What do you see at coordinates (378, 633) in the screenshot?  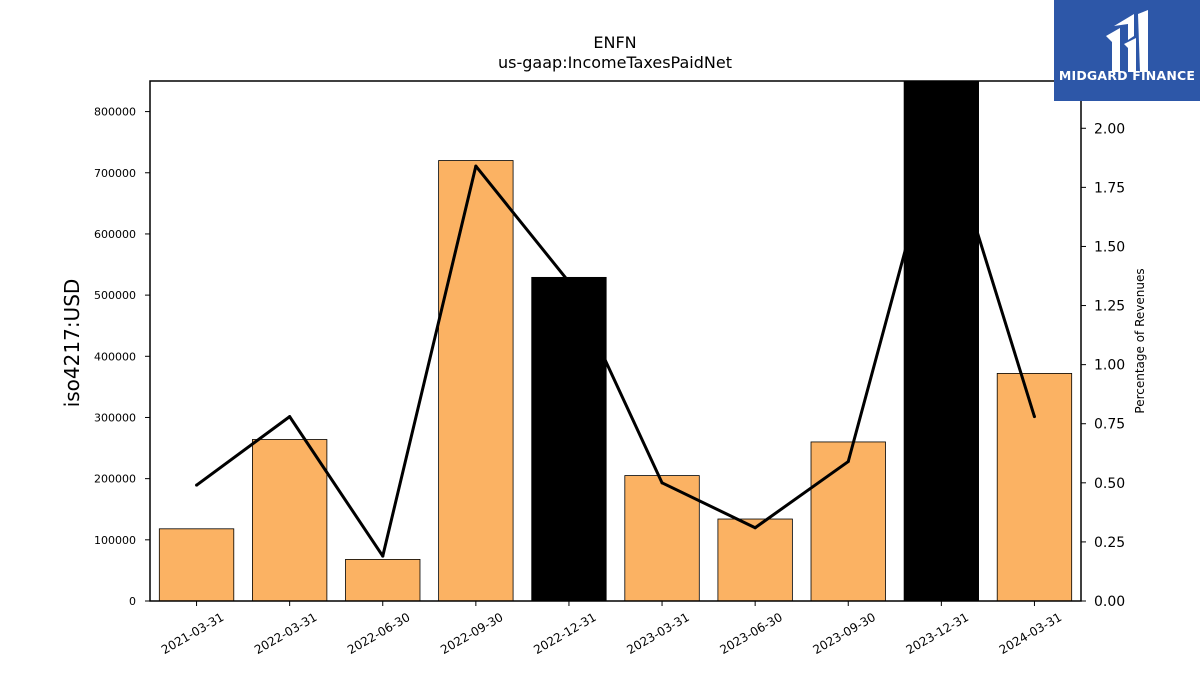 I see `x-tick-label: 2022-06-30` at bounding box center [378, 633].